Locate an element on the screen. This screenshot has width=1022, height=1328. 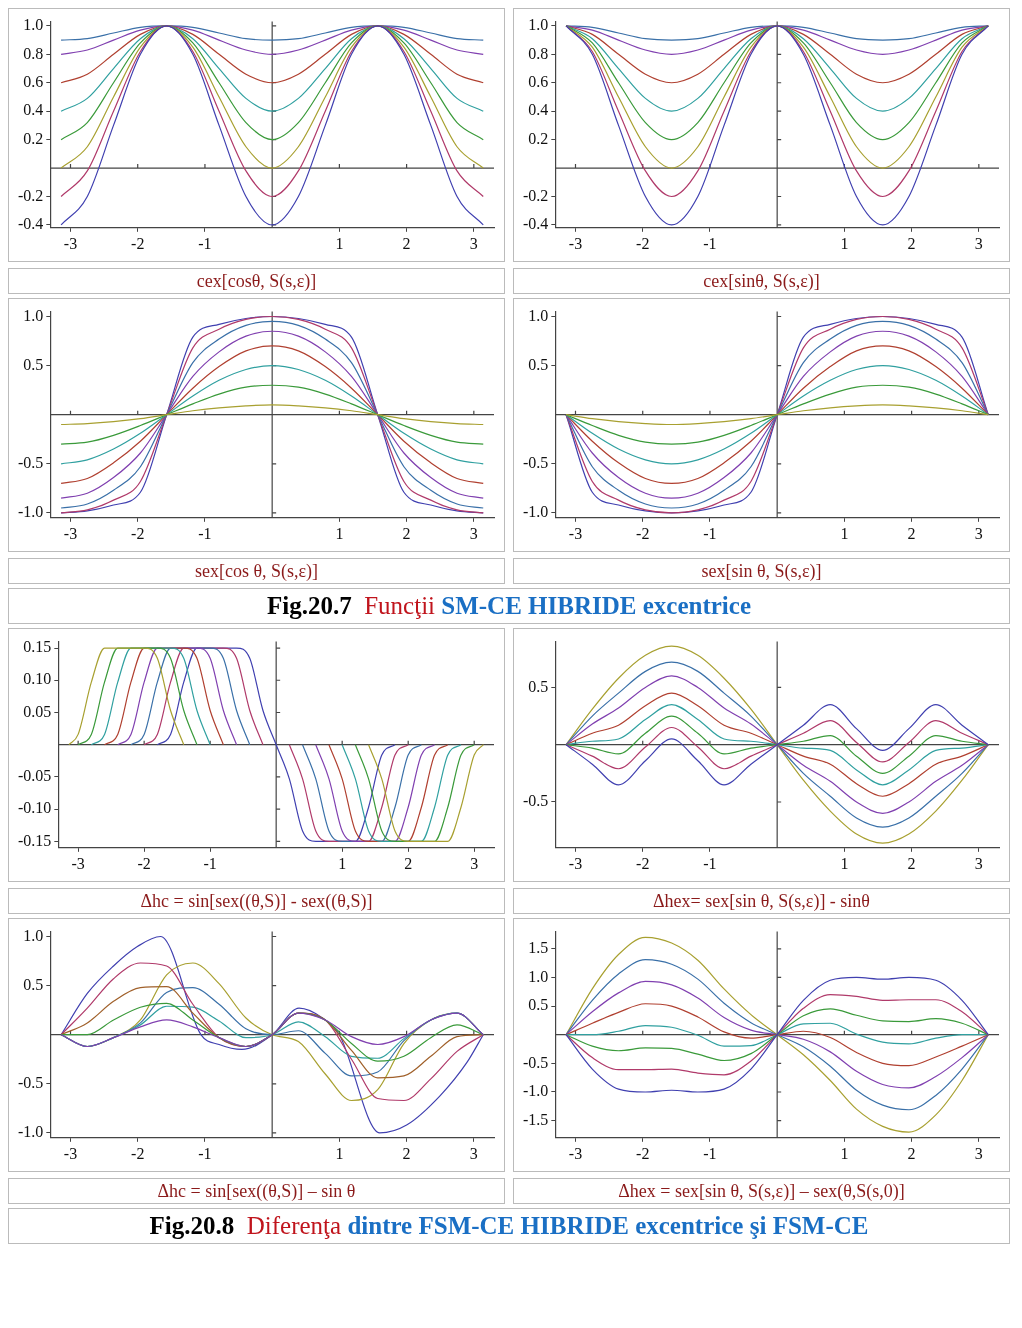
y-tick-label: 1.5 is located at coordinates (538, 947).